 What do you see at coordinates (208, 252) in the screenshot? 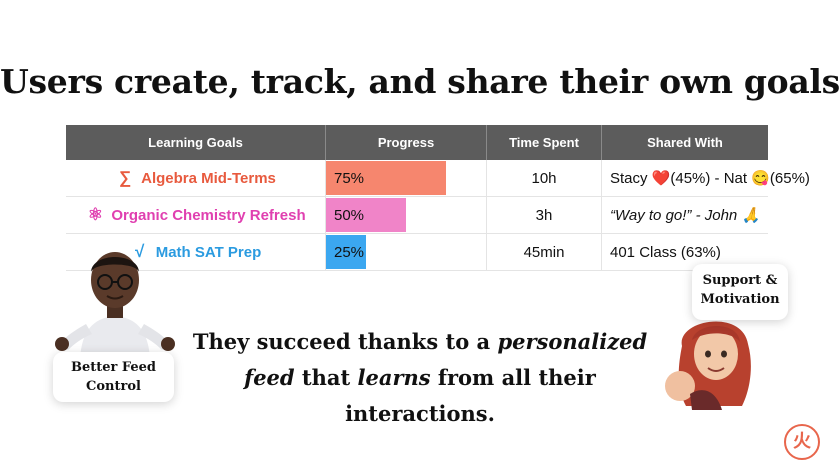
I see `goal-label: Math SAT Prep` at bounding box center [208, 252].